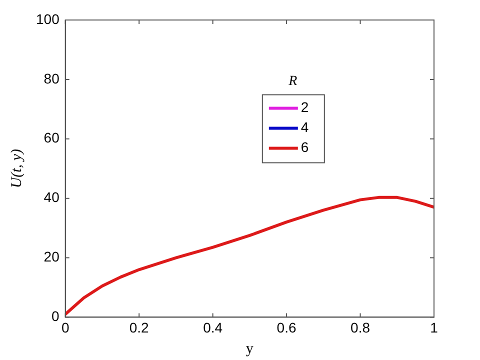 The image size is (480, 360). Describe the element at coordinates (48, 18) in the screenshot. I see `y-tick-label: 100` at that location.